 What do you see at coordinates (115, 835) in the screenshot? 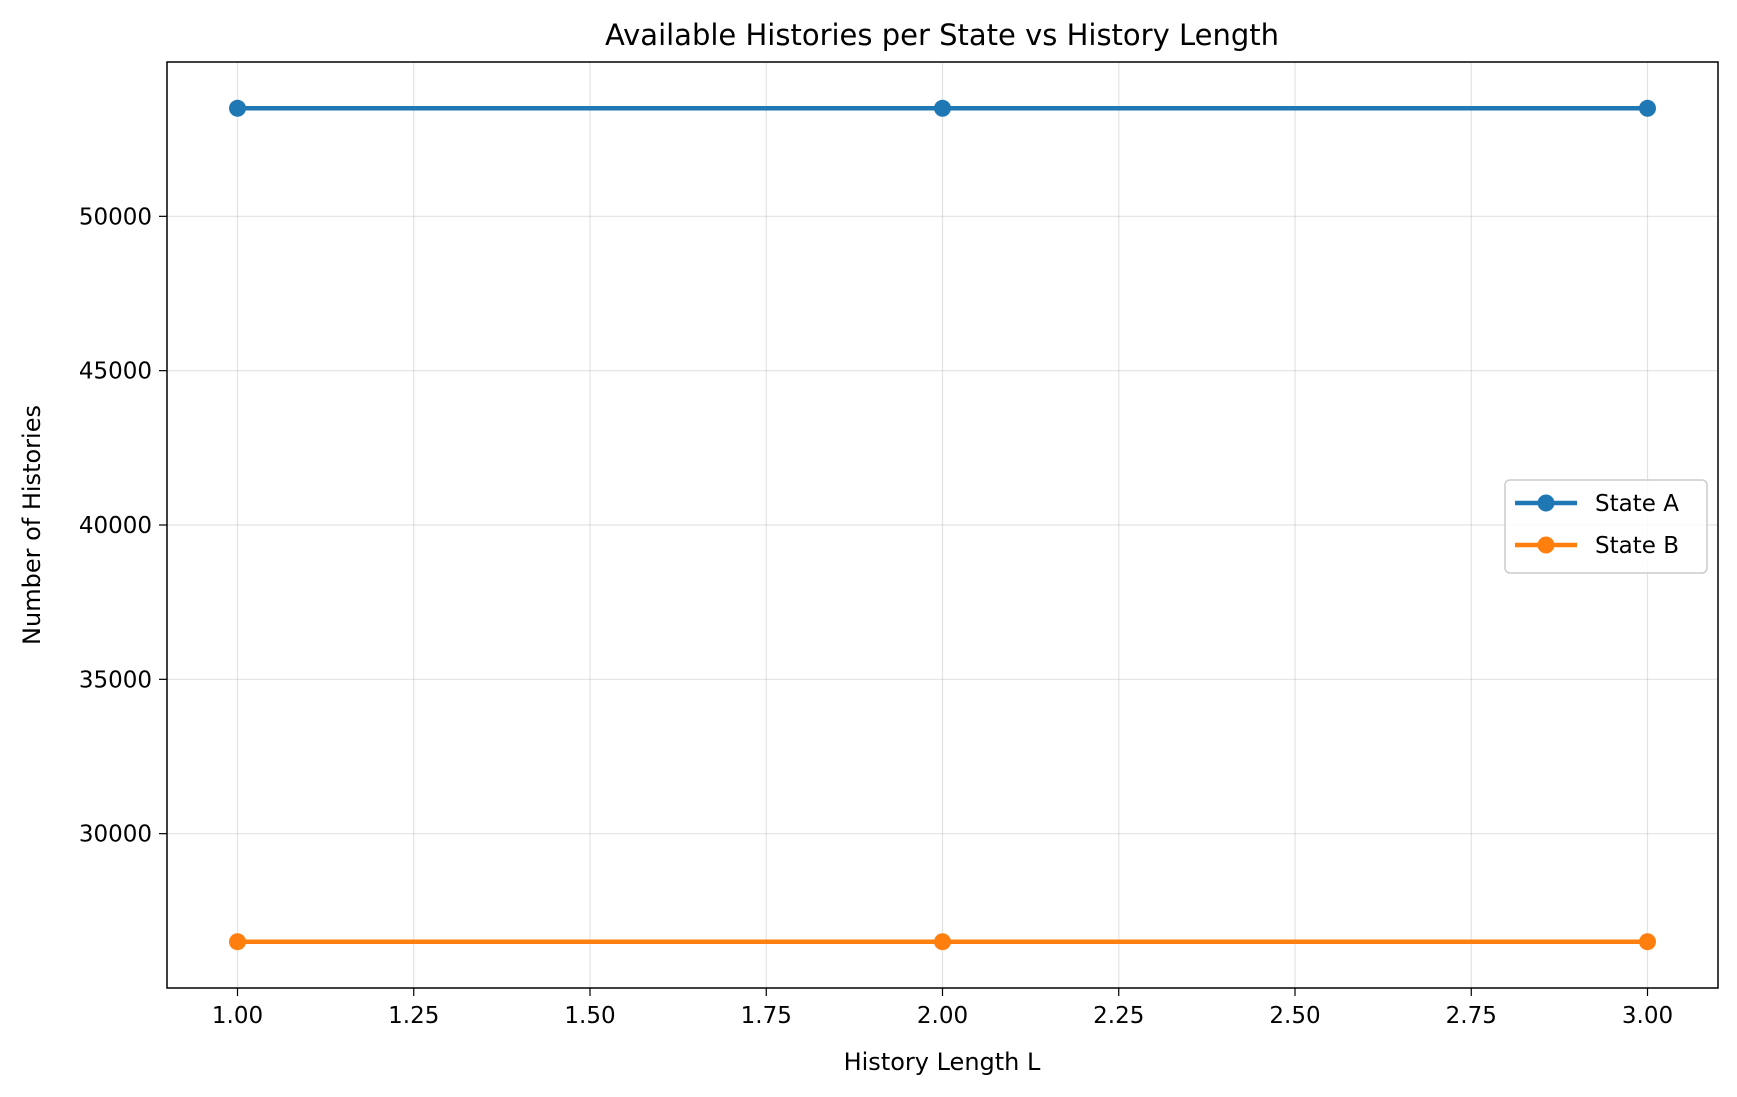
I see `y-tick-label: 30000` at bounding box center [115, 835].